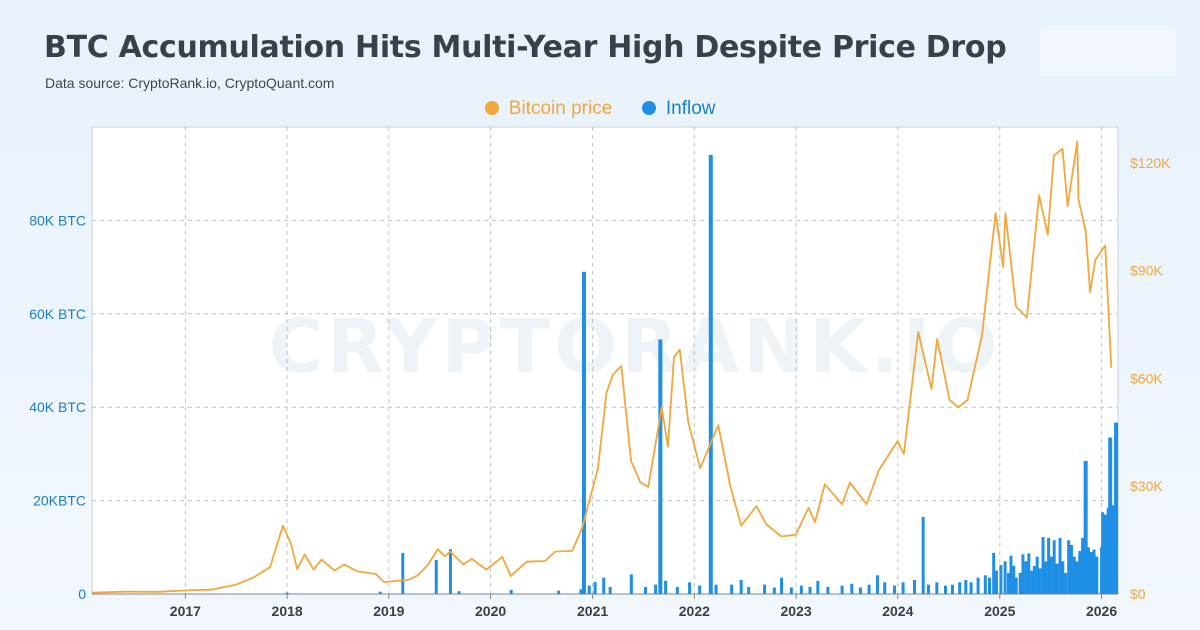 The height and width of the screenshot is (630, 1200). What do you see at coordinates (1108, 51) in the screenshot?
I see `header-corner-panel` at bounding box center [1108, 51].